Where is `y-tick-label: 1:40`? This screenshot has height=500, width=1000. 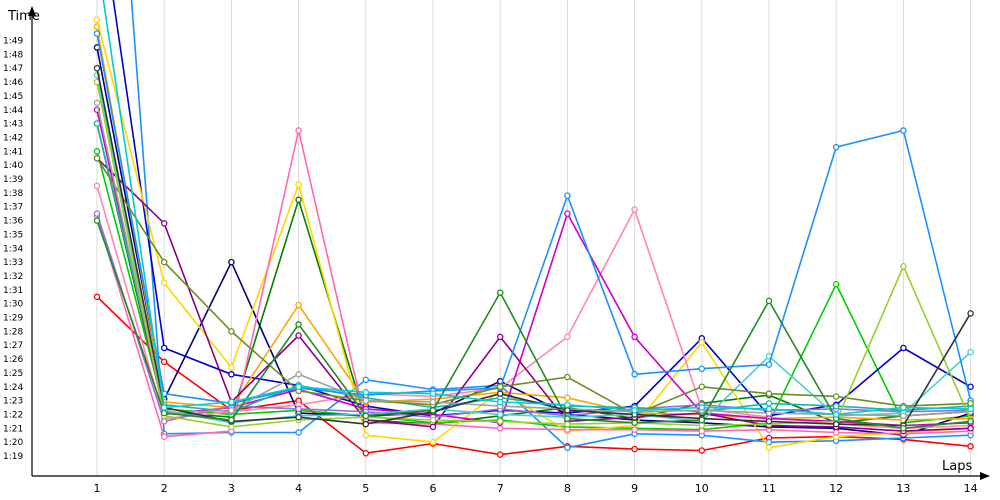 y-tick-label: 1:40 is located at coordinates (13, 166).